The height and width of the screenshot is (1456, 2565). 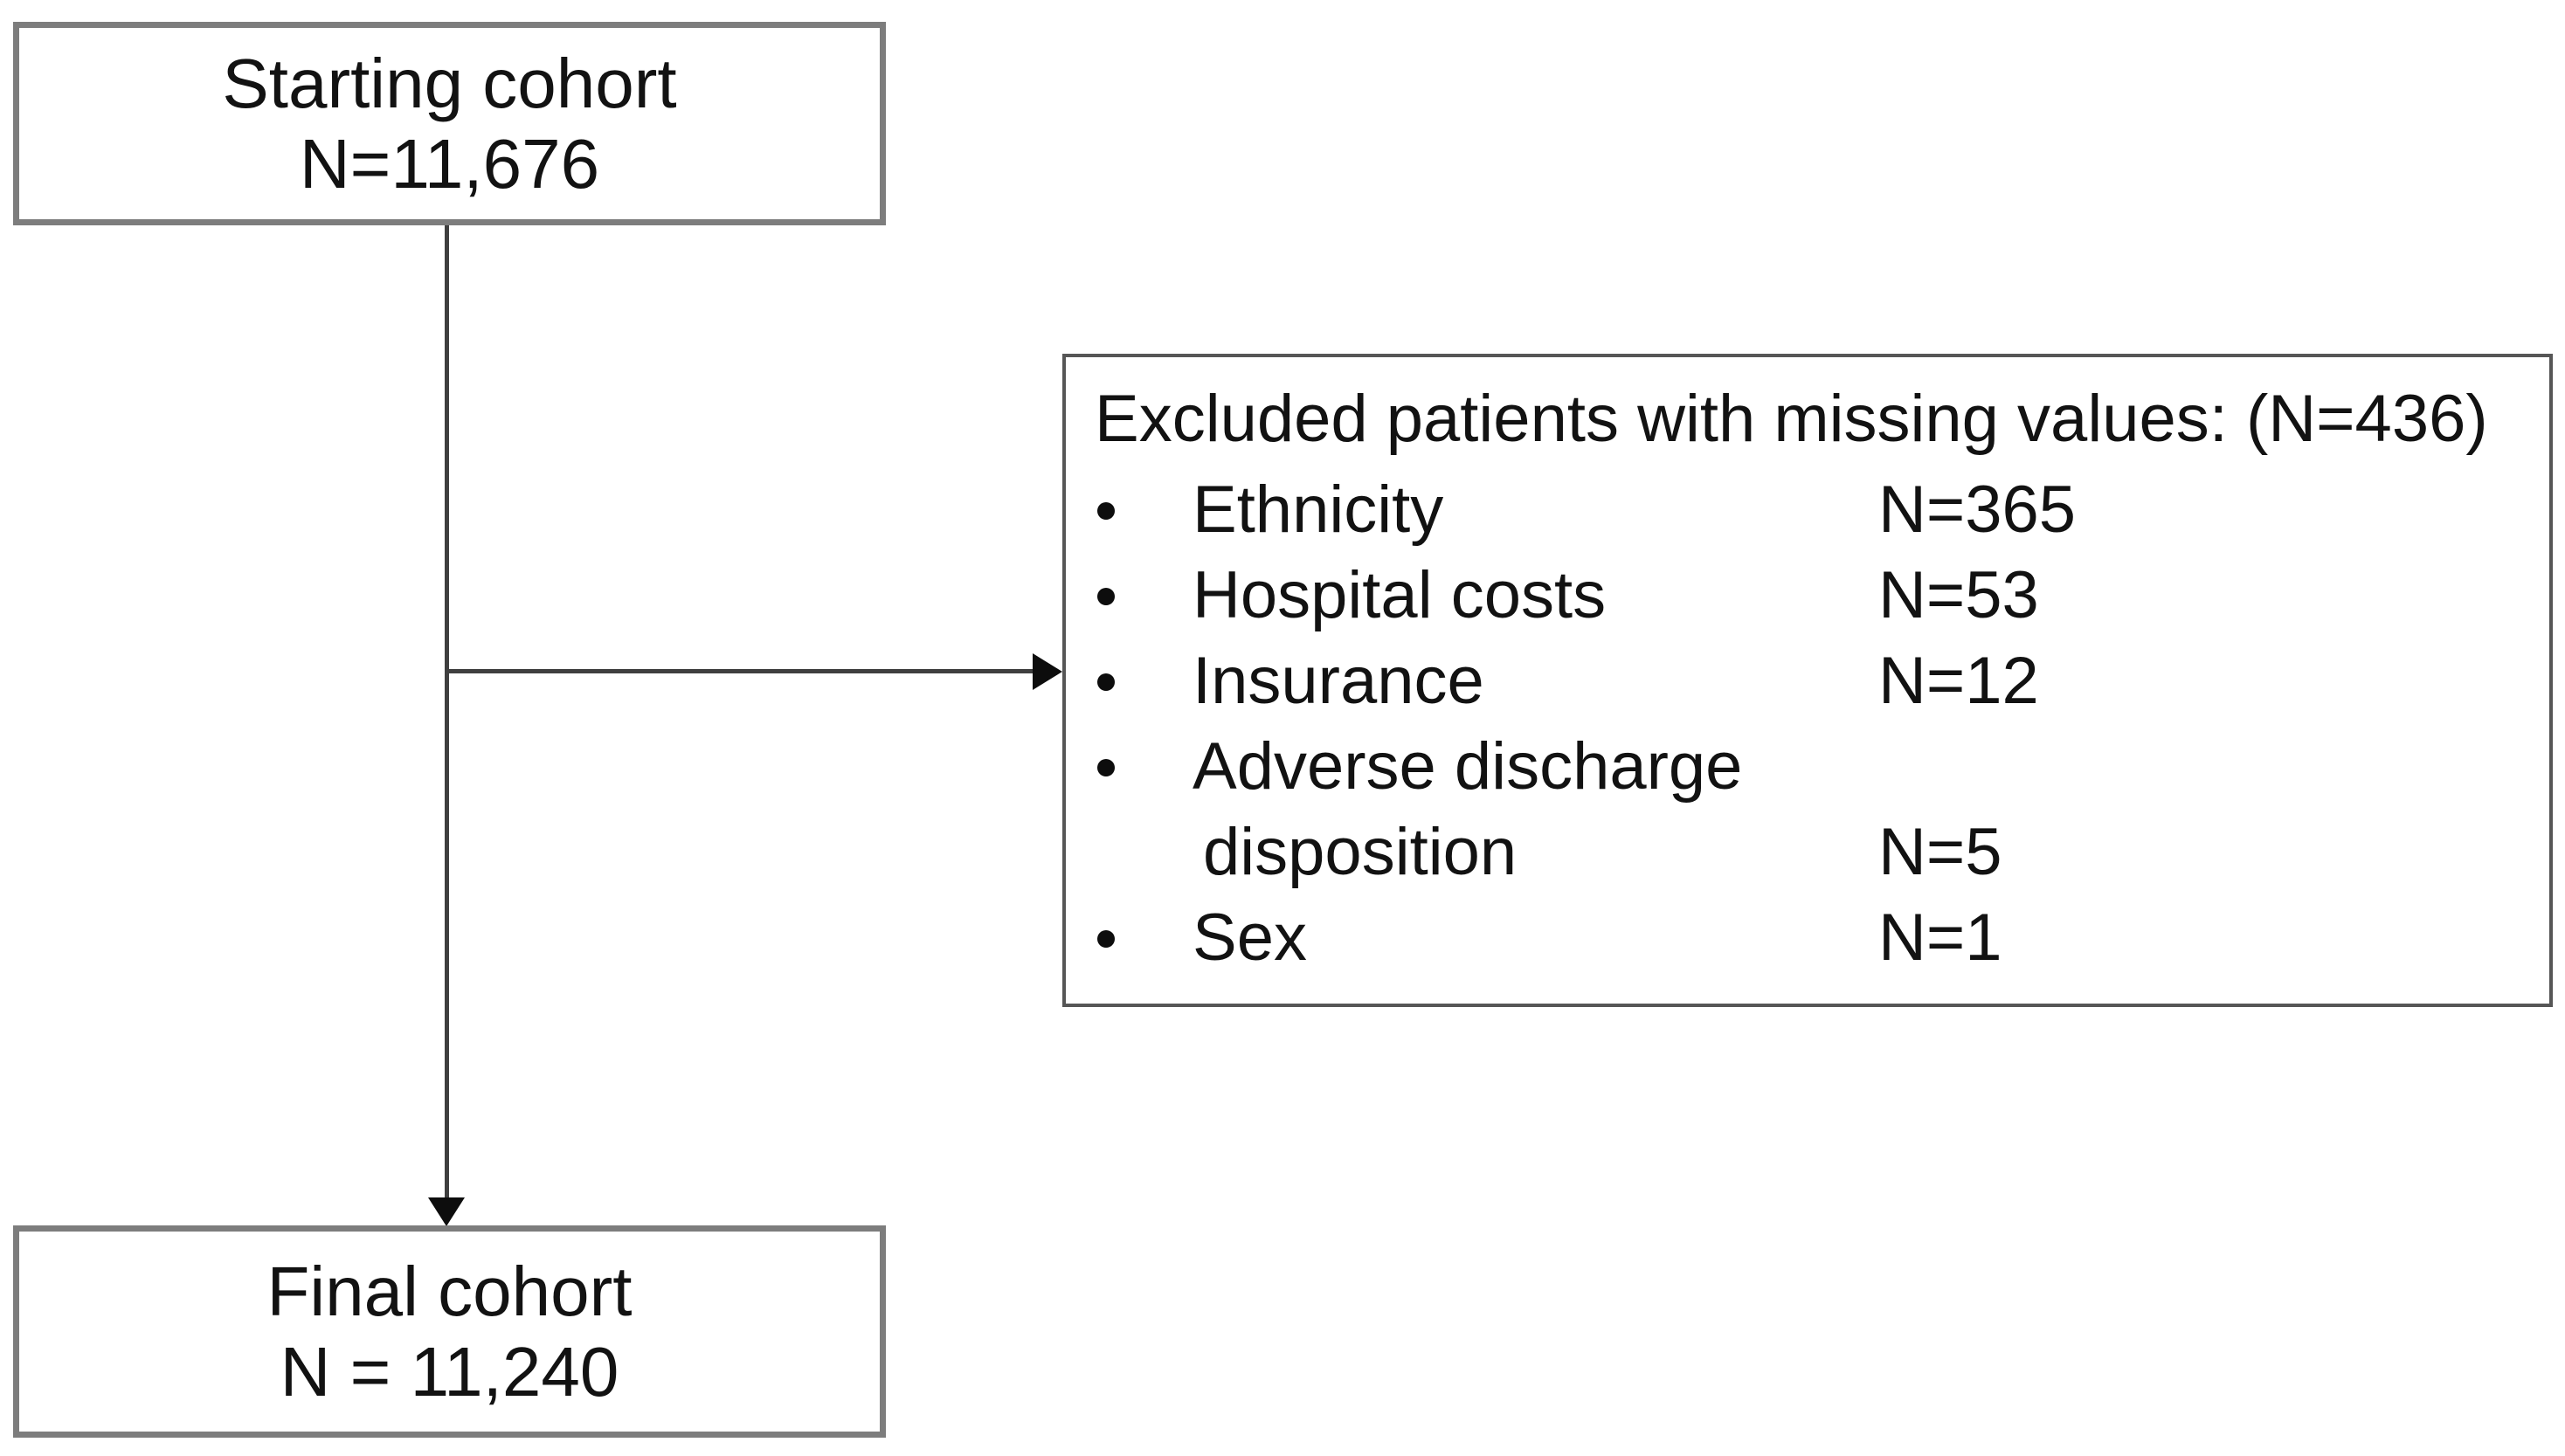 What do you see at coordinates (1959, 595) in the screenshot?
I see `excluded-item-value: N=53` at bounding box center [1959, 595].